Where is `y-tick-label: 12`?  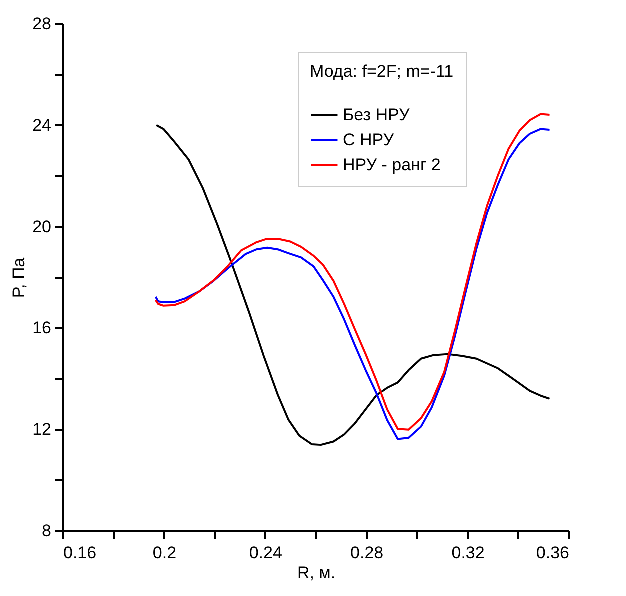 y-tick-label: 12 is located at coordinates (42, 430).